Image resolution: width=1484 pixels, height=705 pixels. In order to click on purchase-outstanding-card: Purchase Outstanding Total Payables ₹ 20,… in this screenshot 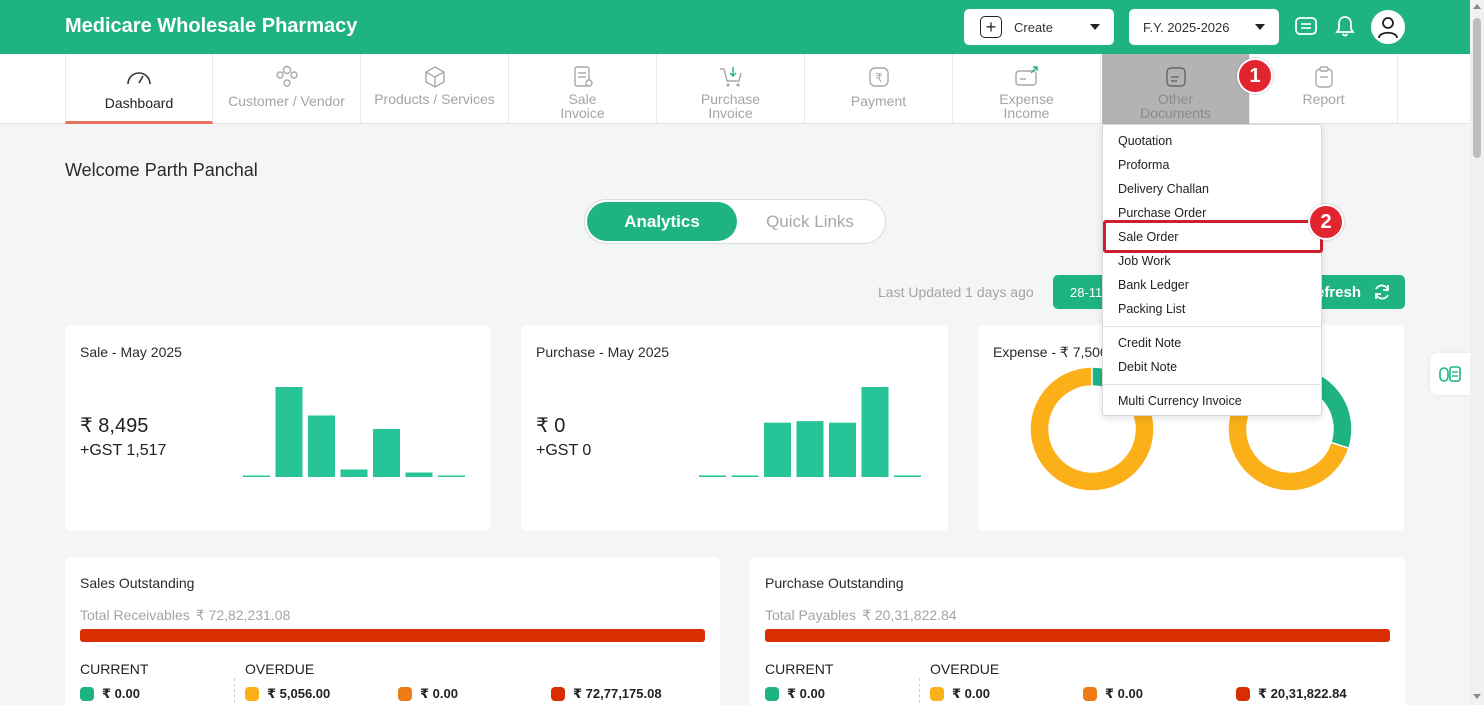, I will do `click(1077, 631)`.